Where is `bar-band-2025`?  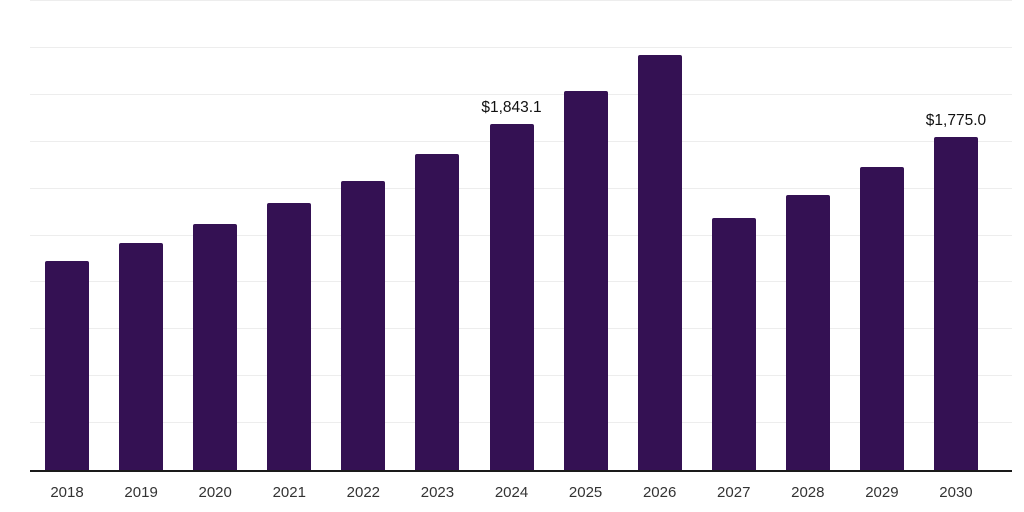
bar-band-2025 is located at coordinates (586, 235).